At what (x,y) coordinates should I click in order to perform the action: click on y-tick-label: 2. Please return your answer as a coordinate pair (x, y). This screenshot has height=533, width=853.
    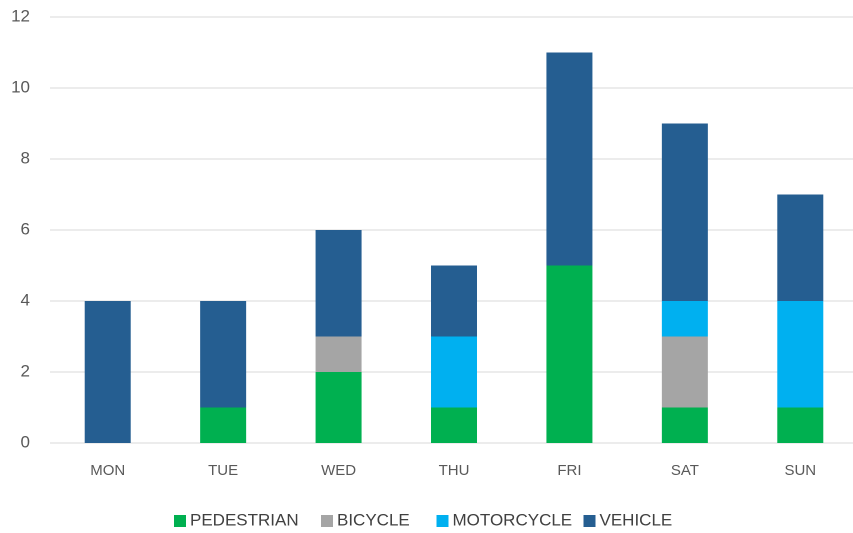
    Looking at the image, I should click on (25, 370).